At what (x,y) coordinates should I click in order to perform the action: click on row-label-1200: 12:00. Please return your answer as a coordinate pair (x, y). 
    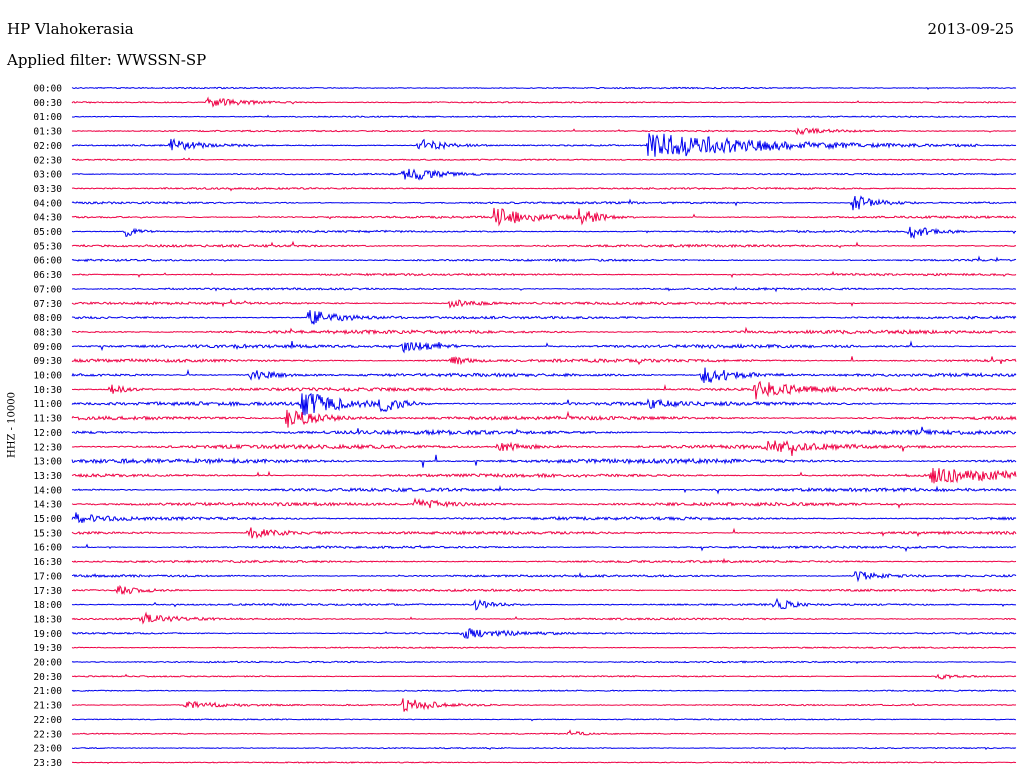
    Looking at the image, I should click on (47, 433).